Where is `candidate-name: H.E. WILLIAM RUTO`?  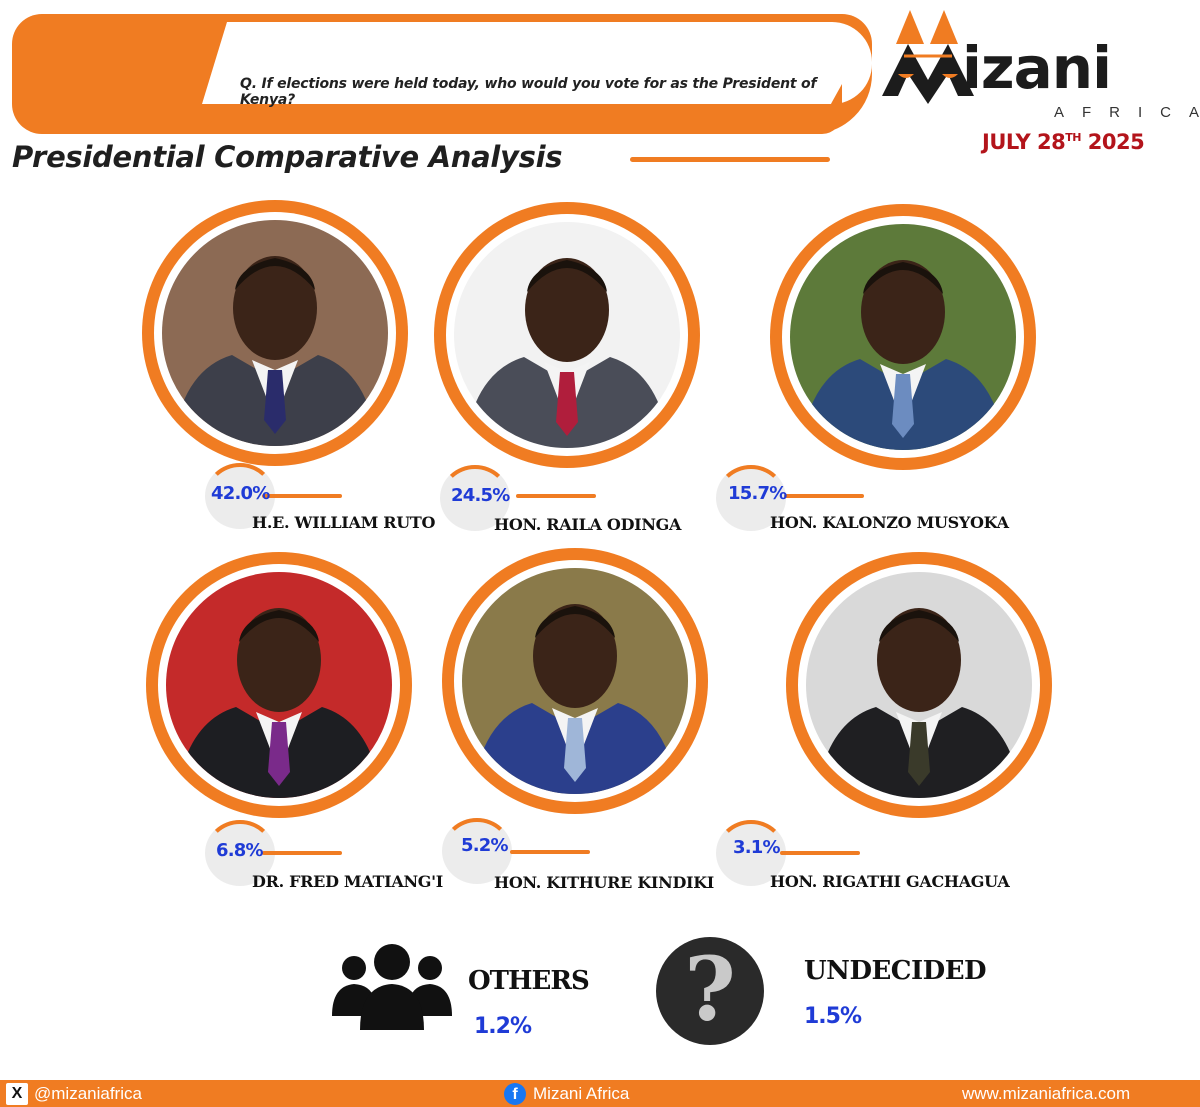 candidate-name: H.E. WILLIAM RUTO is located at coordinates (344, 522).